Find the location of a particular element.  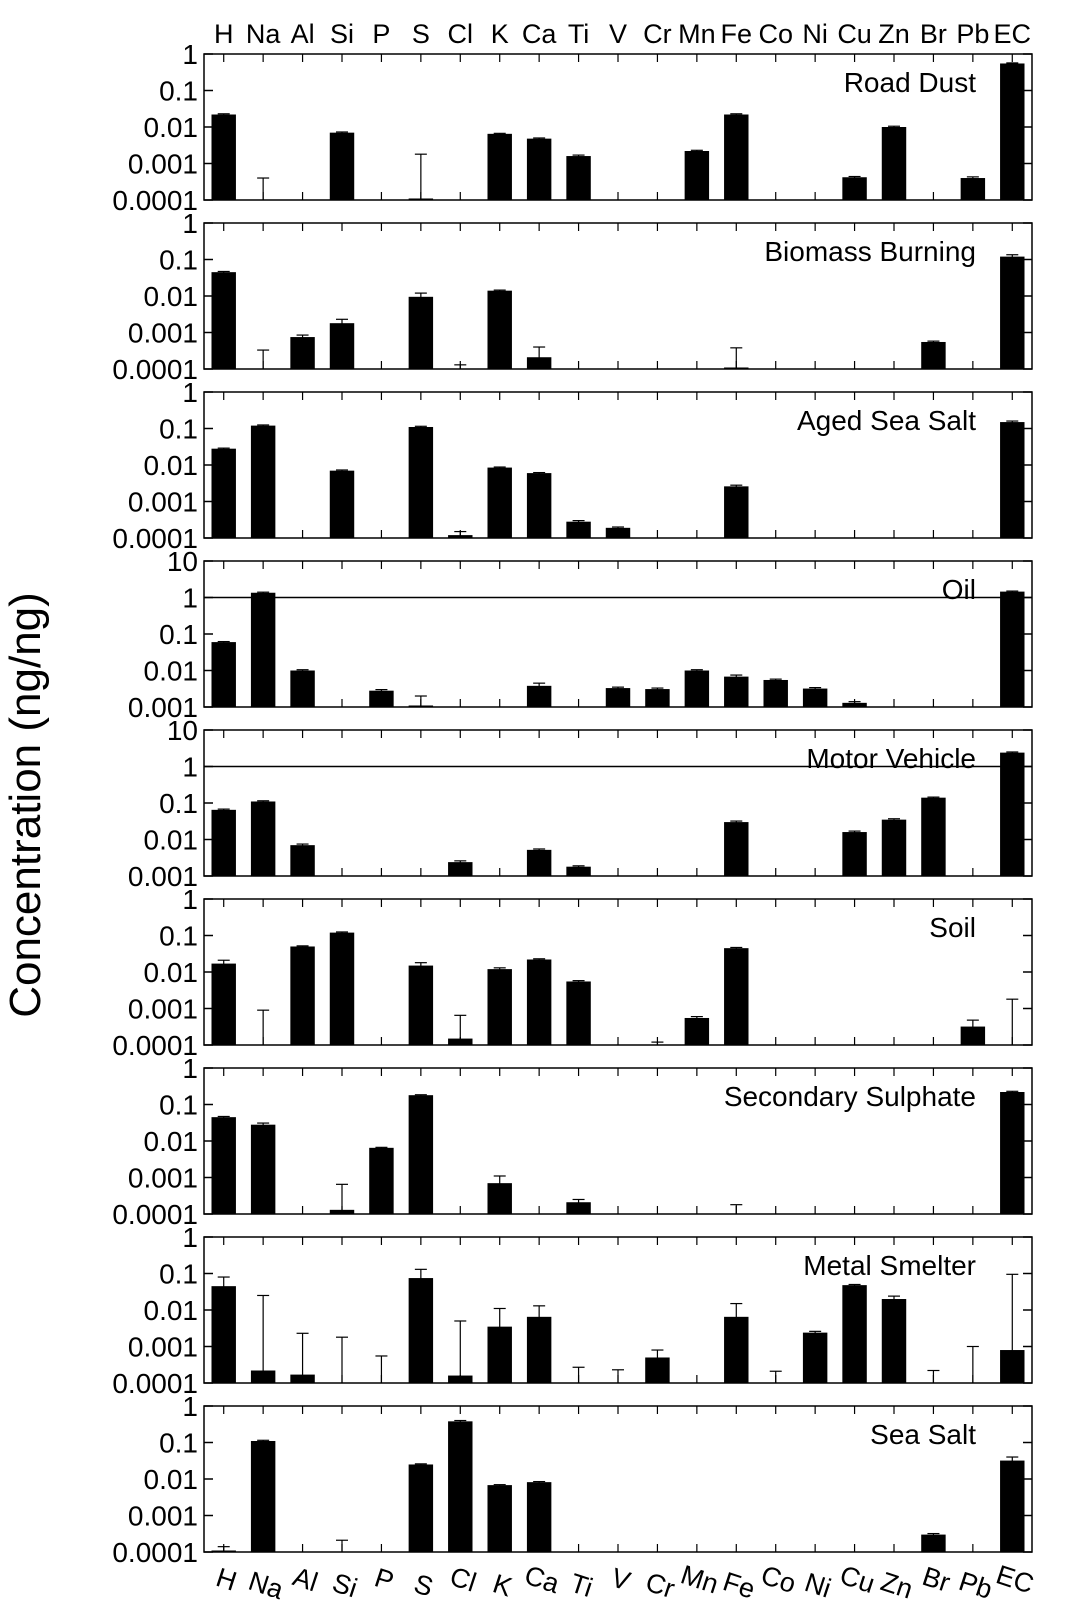

category-label-bottom: Cr is located at coordinates (660, 1585).